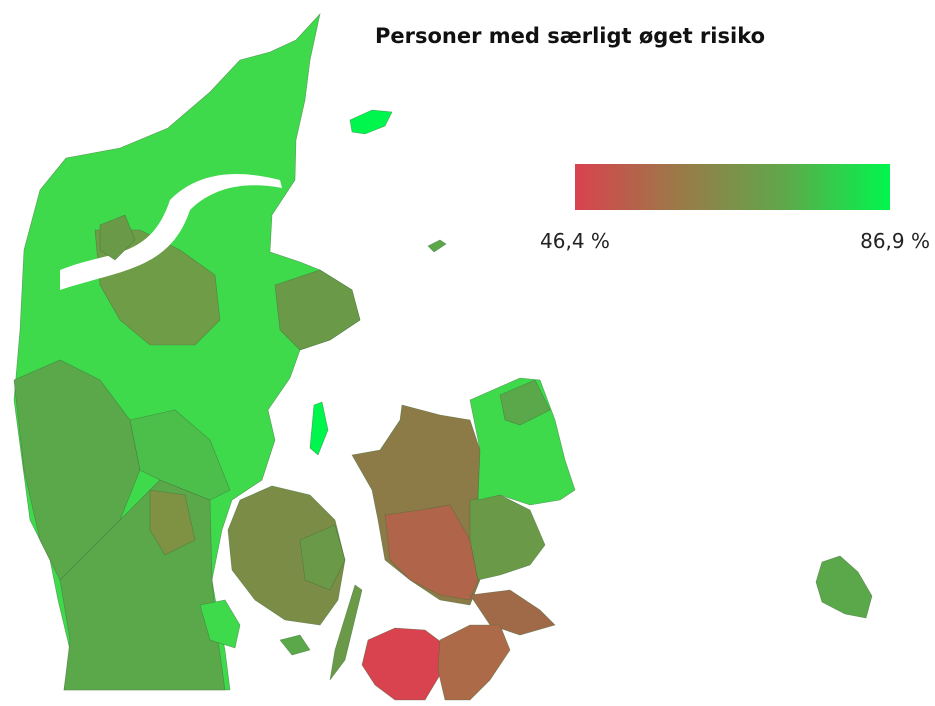 This screenshot has width=935, height=706. Describe the element at coordinates (575, 241) in the screenshot. I see `legend-min-label: 46,4 %` at that location.